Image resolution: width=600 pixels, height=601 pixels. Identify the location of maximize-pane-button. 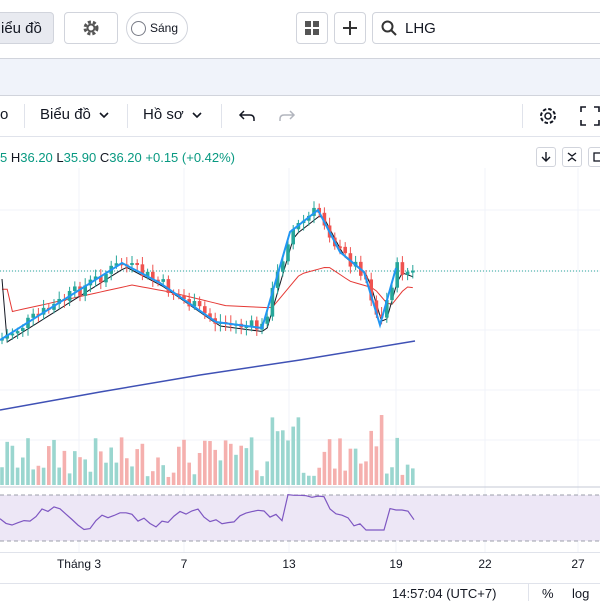
(594, 157).